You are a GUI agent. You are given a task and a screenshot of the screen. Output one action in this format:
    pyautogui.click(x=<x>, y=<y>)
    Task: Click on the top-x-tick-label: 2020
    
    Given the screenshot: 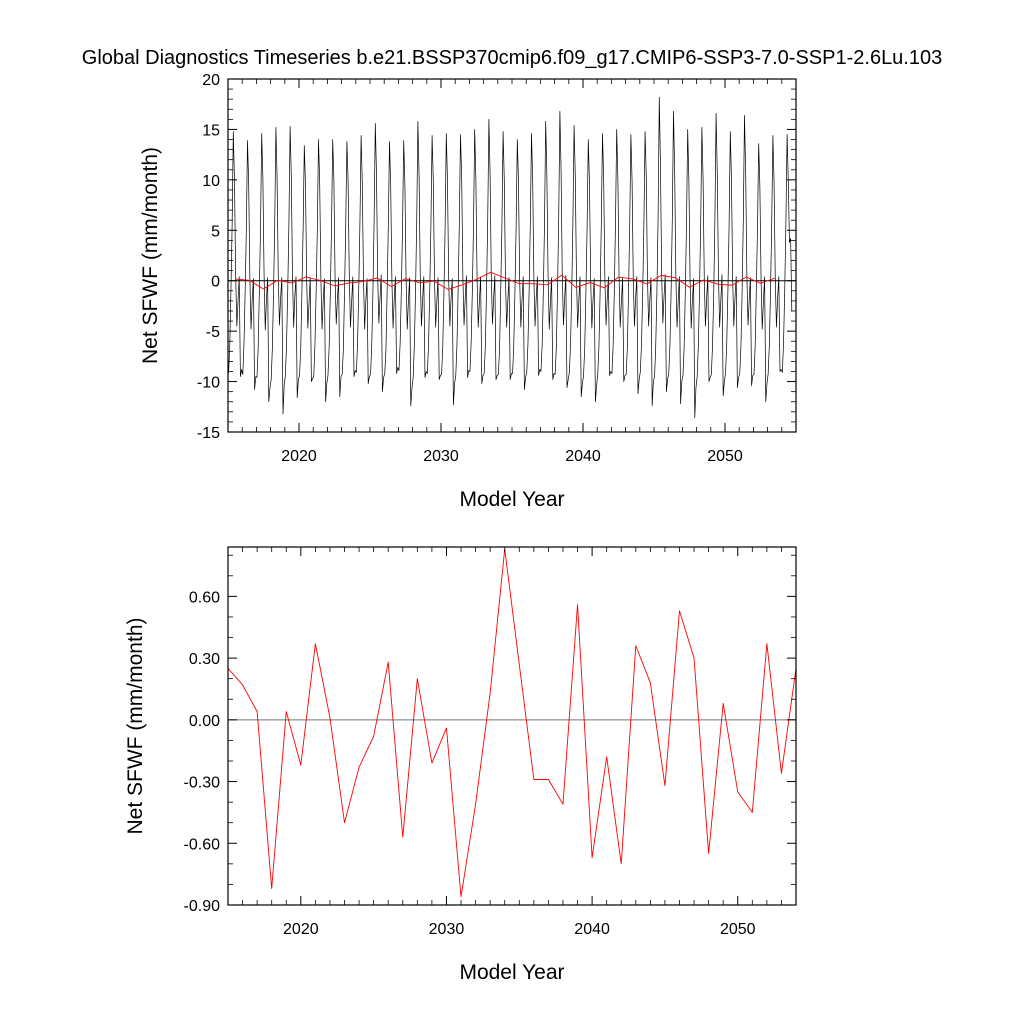 What is the action you would take?
    pyautogui.click(x=299, y=456)
    